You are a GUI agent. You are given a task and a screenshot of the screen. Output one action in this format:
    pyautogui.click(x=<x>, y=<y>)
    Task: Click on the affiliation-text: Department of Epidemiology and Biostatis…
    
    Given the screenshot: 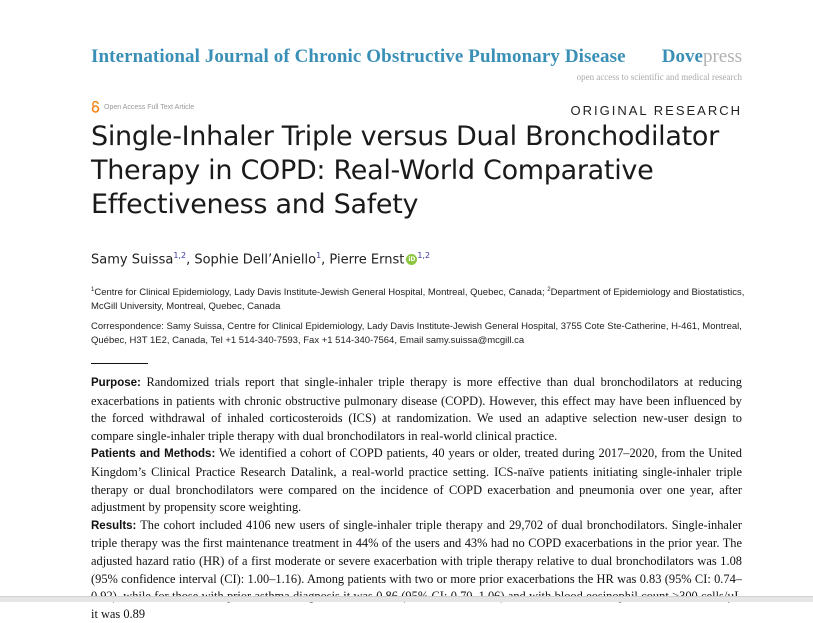 What is the action you would take?
    pyautogui.click(x=418, y=300)
    